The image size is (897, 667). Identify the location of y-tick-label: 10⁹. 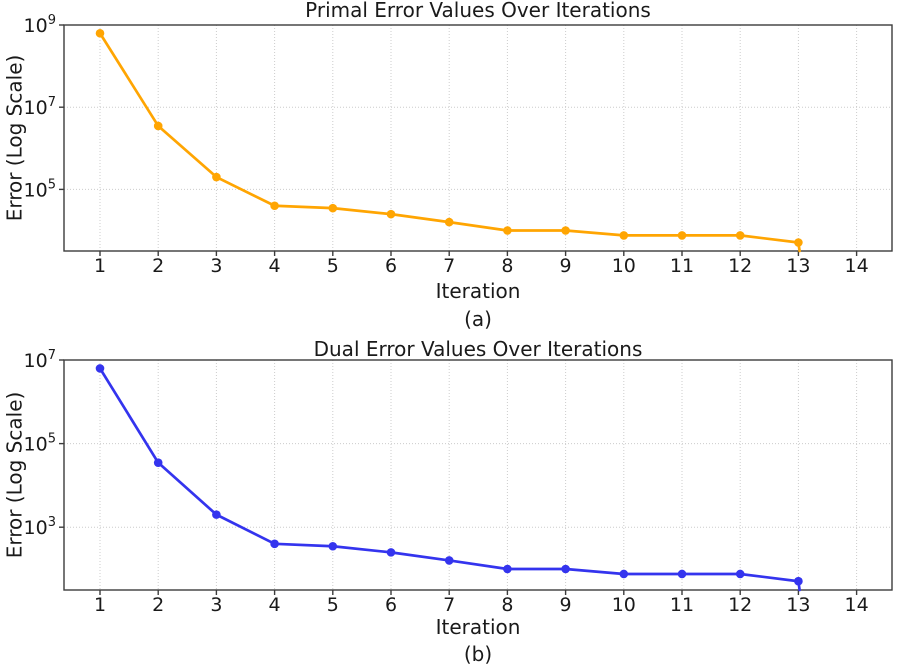
(40, 25).